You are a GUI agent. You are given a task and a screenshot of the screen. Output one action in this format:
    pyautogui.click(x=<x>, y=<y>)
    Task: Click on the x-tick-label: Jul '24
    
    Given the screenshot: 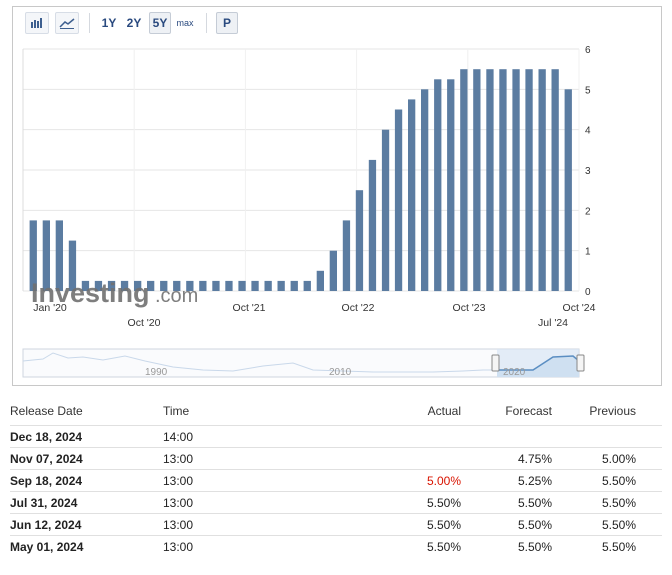 What is the action you would take?
    pyautogui.click(x=553, y=323)
    